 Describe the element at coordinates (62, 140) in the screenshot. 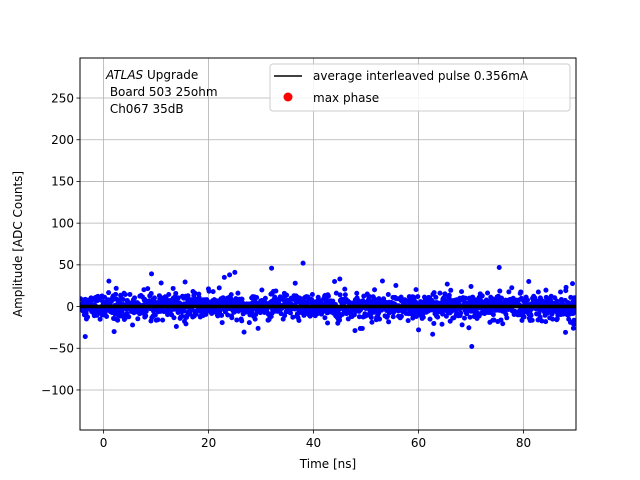

I see `y-tick-label: 200` at that location.